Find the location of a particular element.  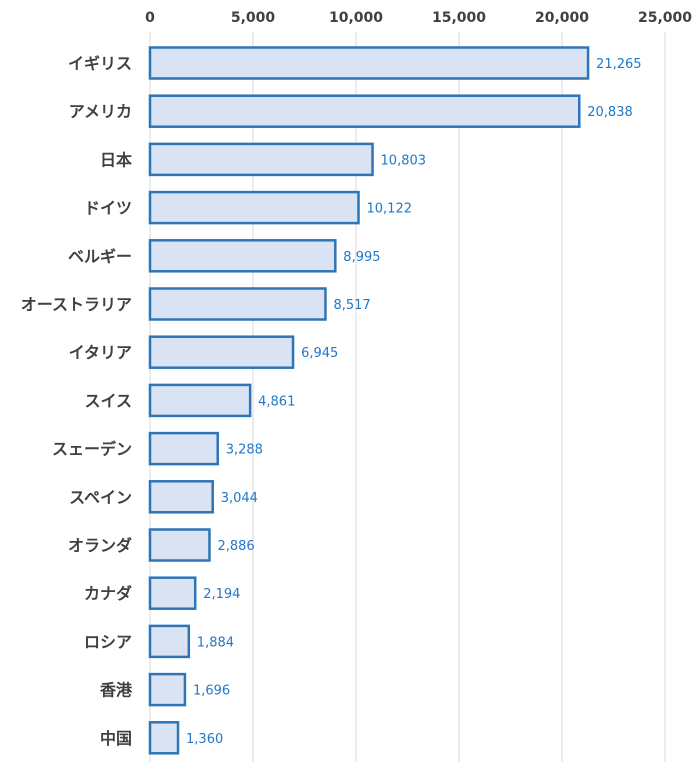

value-label-9: 3,044 is located at coordinates (239, 498).